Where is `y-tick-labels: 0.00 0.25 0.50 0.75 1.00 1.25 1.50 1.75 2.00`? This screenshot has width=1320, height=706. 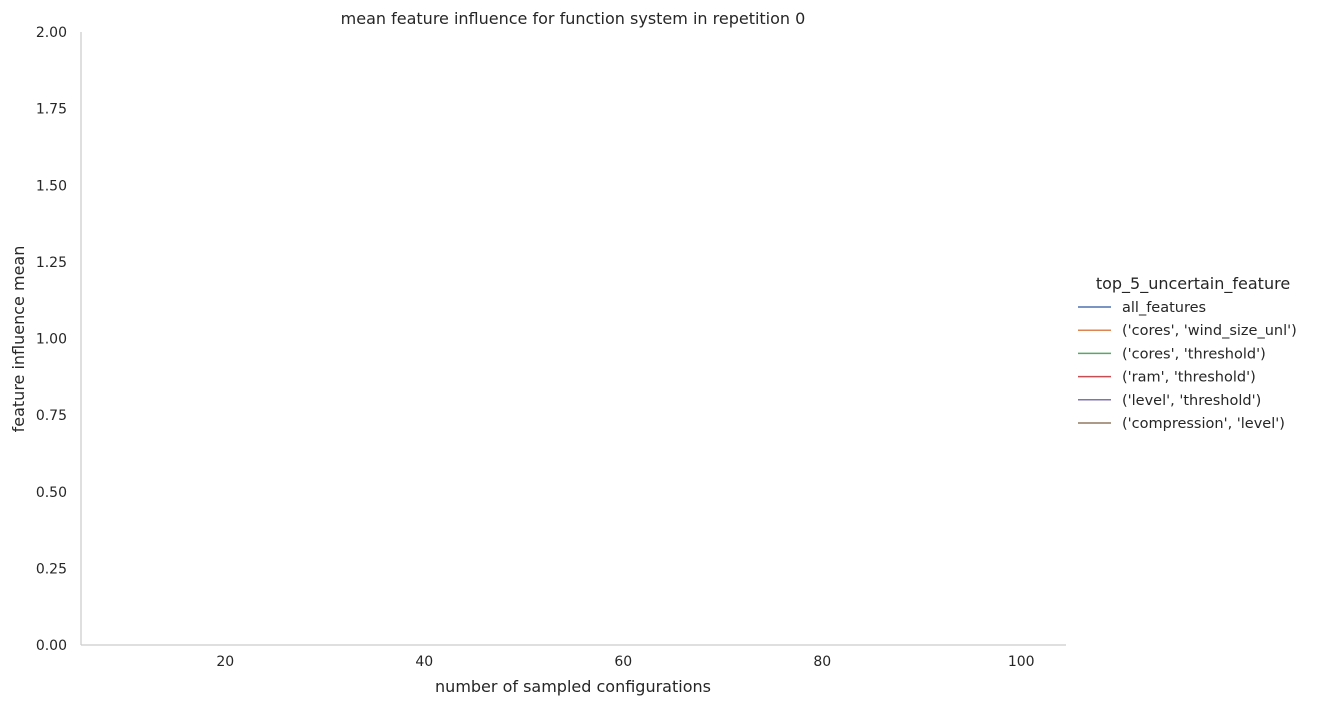 y-tick-labels: 0.00 0.25 0.50 0.75 1.00 1.25 1.50 1.75 2.00 is located at coordinates (51, 339).